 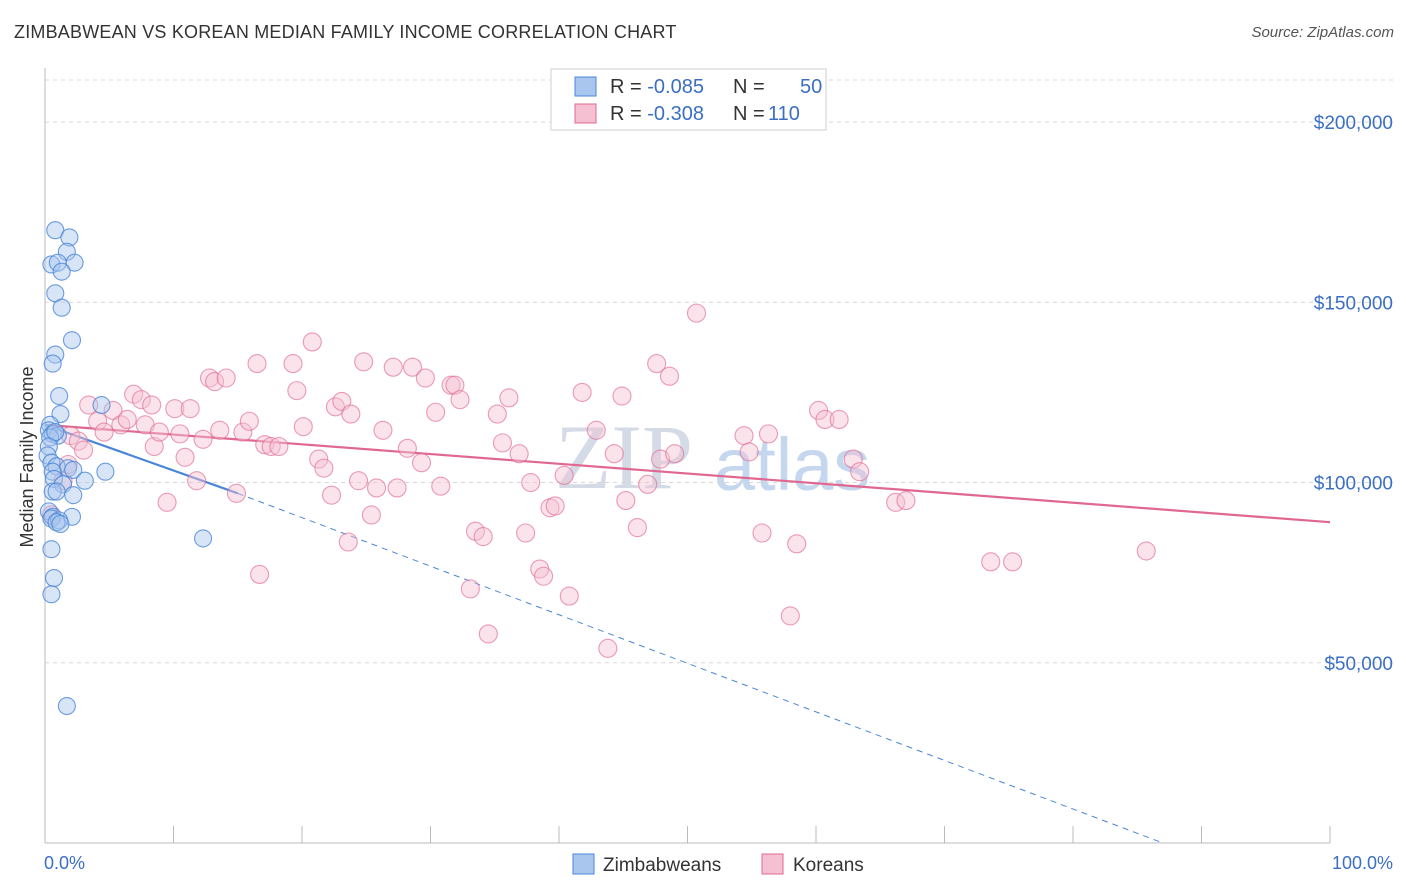 What do you see at coordinates (657, 87) in the screenshot?
I see `legend-zim-row: R = -0.085` at bounding box center [657, 87].